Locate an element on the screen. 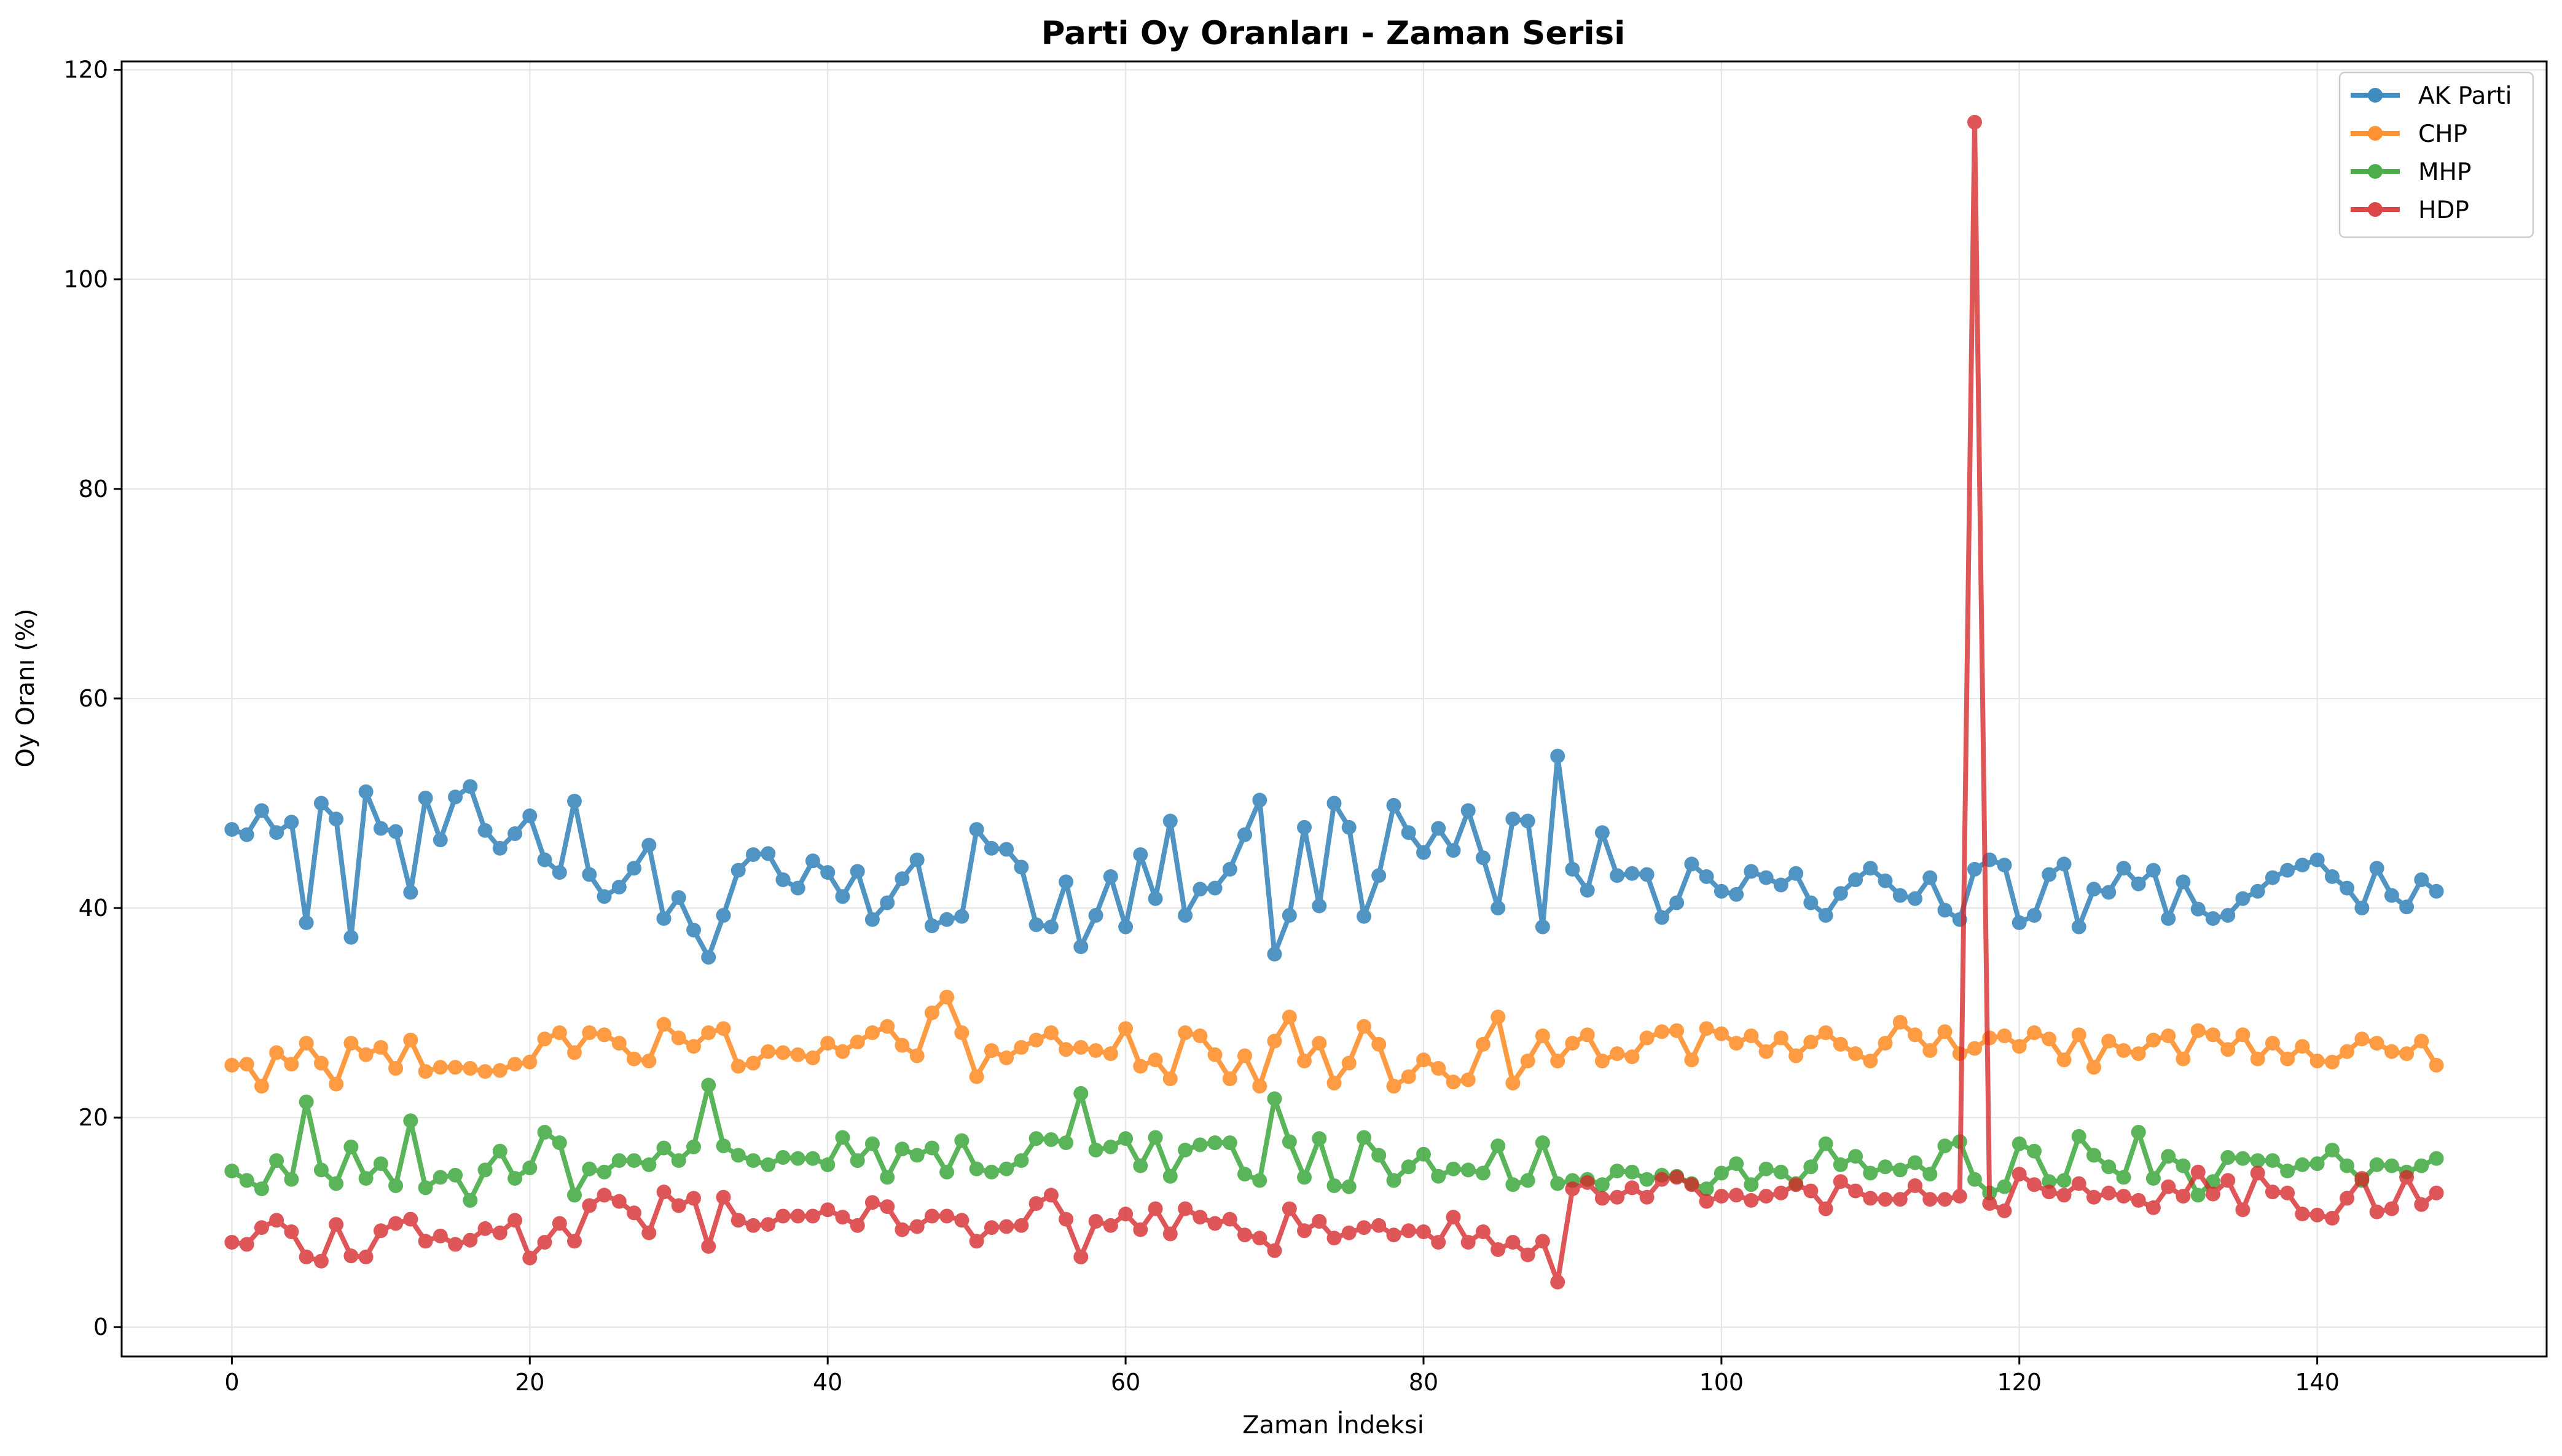 The image size is (2562, 1456). legend-entry-hdp is located at coordinates (2375, 209).